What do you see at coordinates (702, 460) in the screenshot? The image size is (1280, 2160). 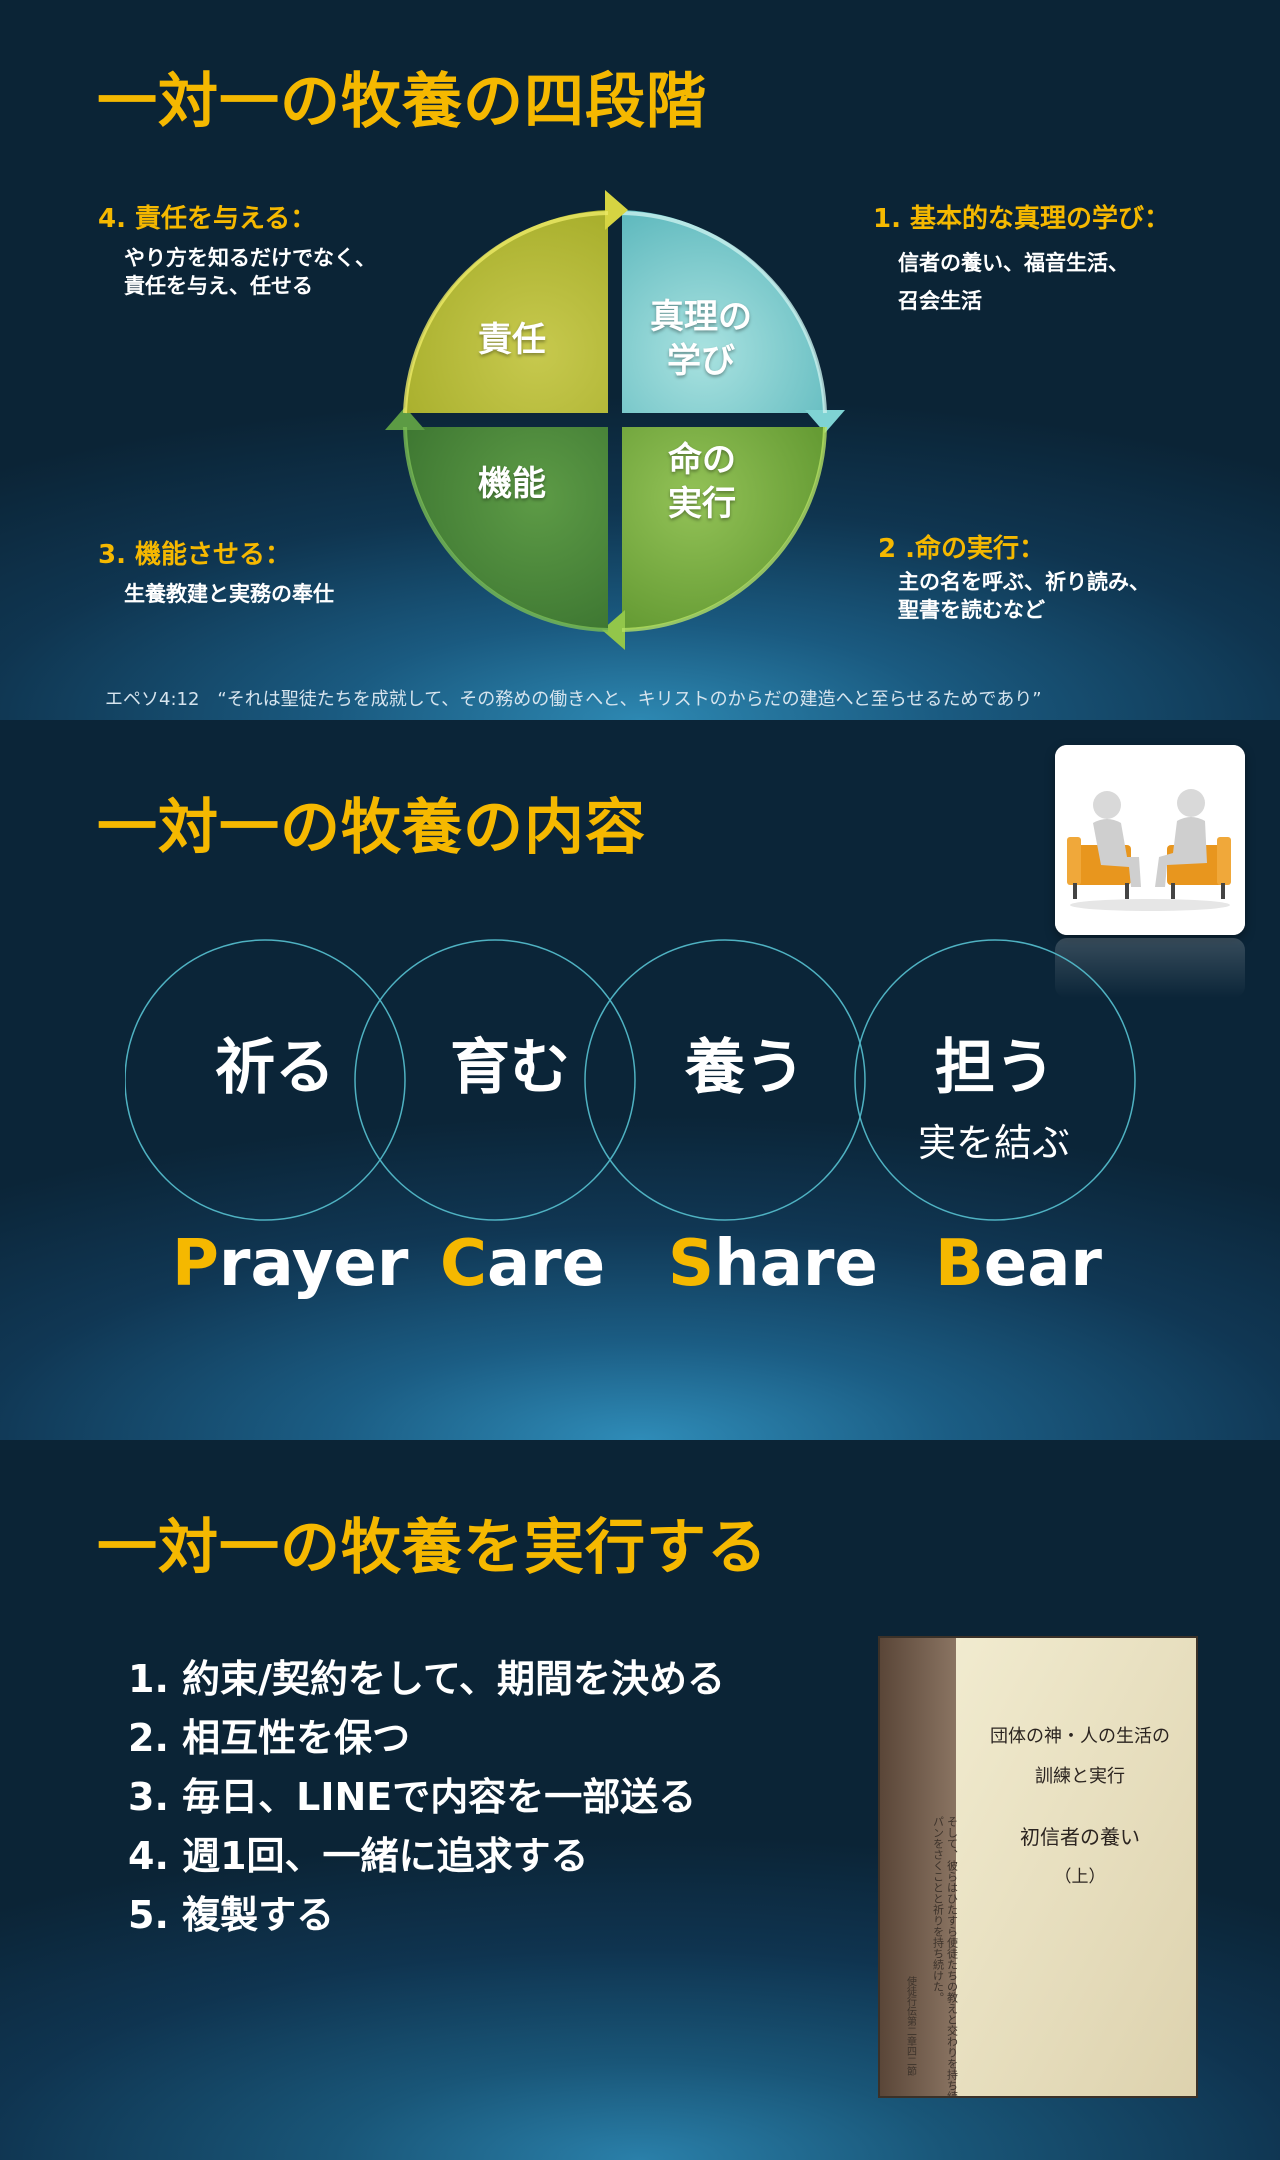 I see `segment-label-line: 命の` at bounding box center [702, 460].